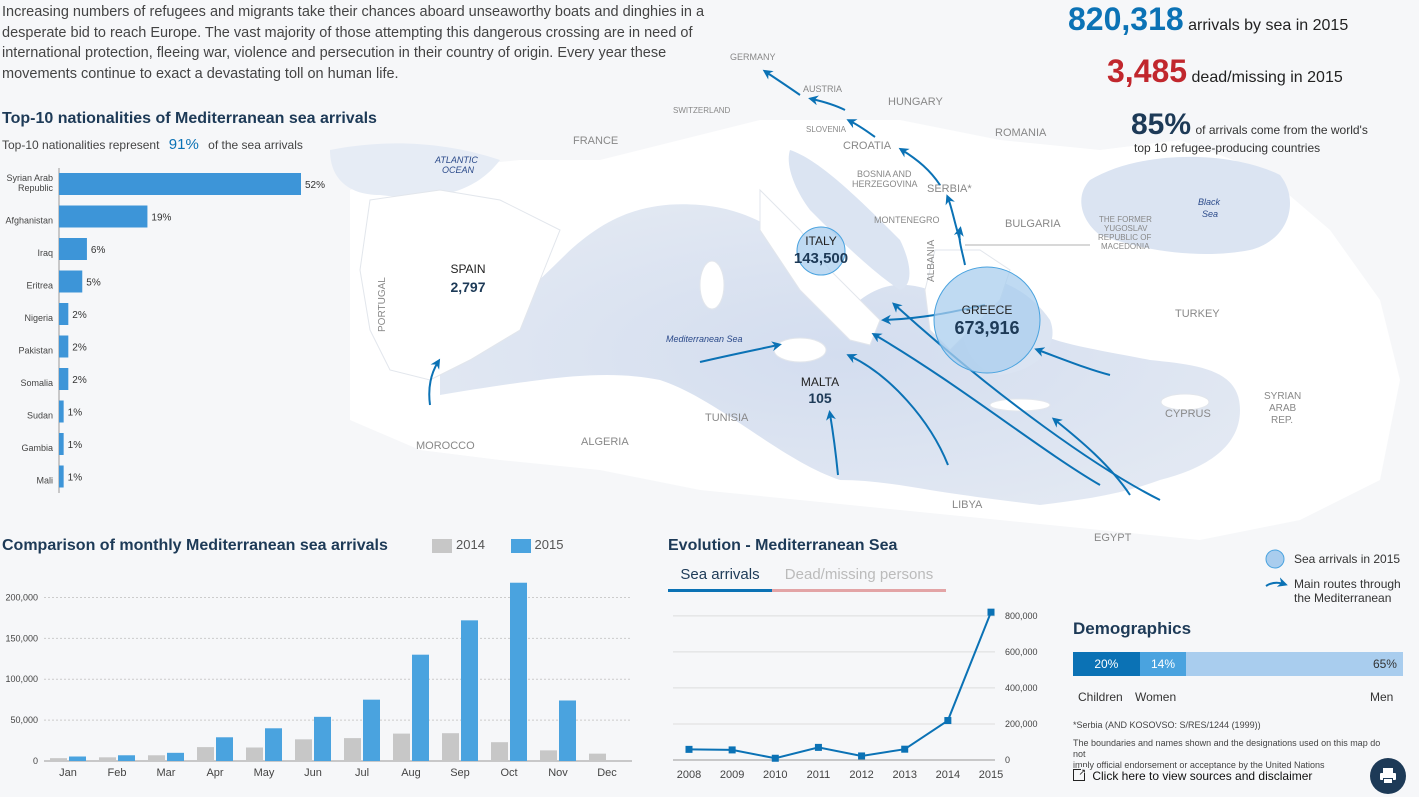 The height and width of the screenshot is (797, 1419). What do you see at coordinates (987, 310) in the screenshot?
I see `greece-name: GREECE` at bounding box center [987, 310].